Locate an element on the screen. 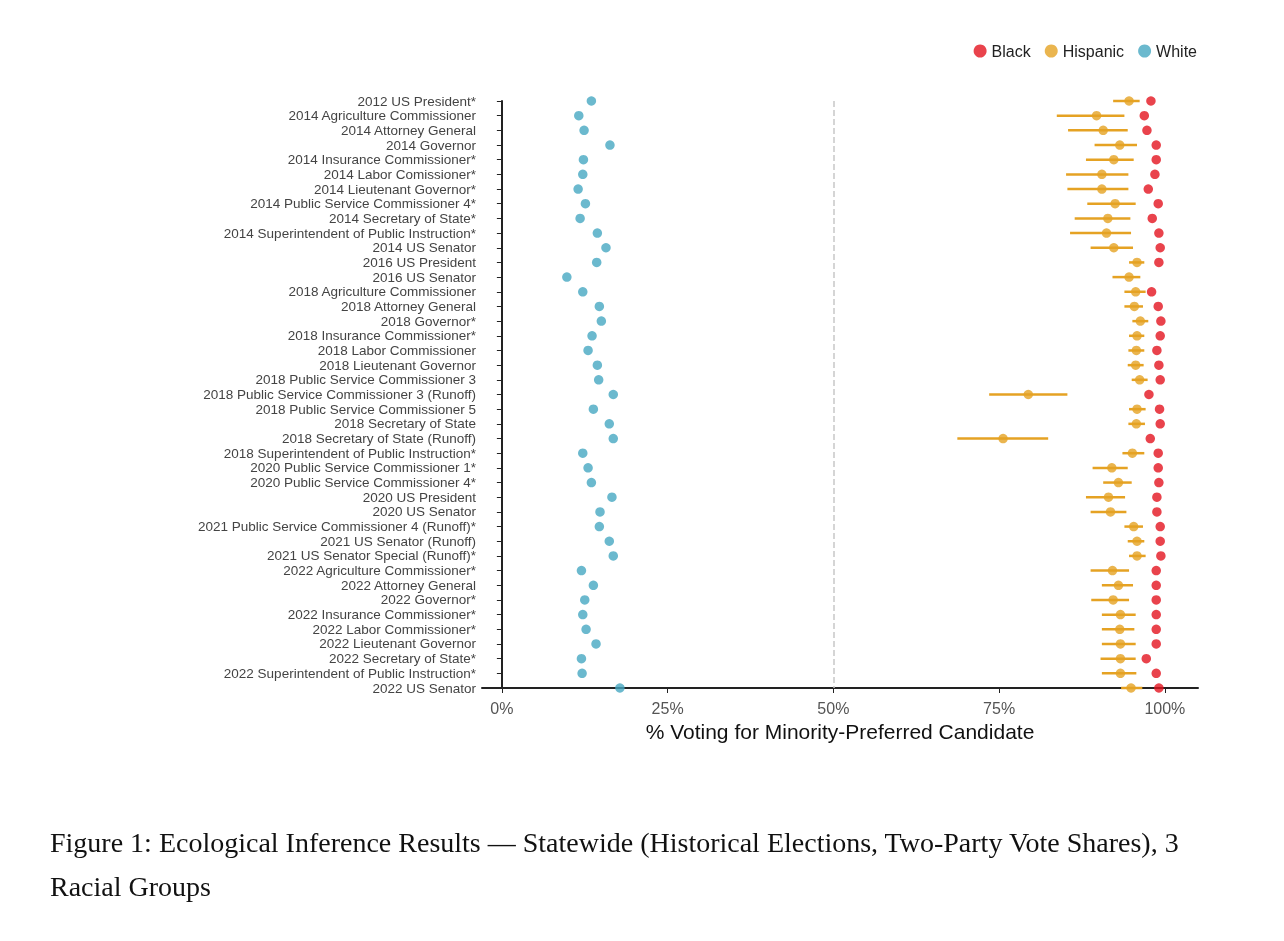  y-tick-label: 2018 Attorney General is located at coordinates (408, 306).